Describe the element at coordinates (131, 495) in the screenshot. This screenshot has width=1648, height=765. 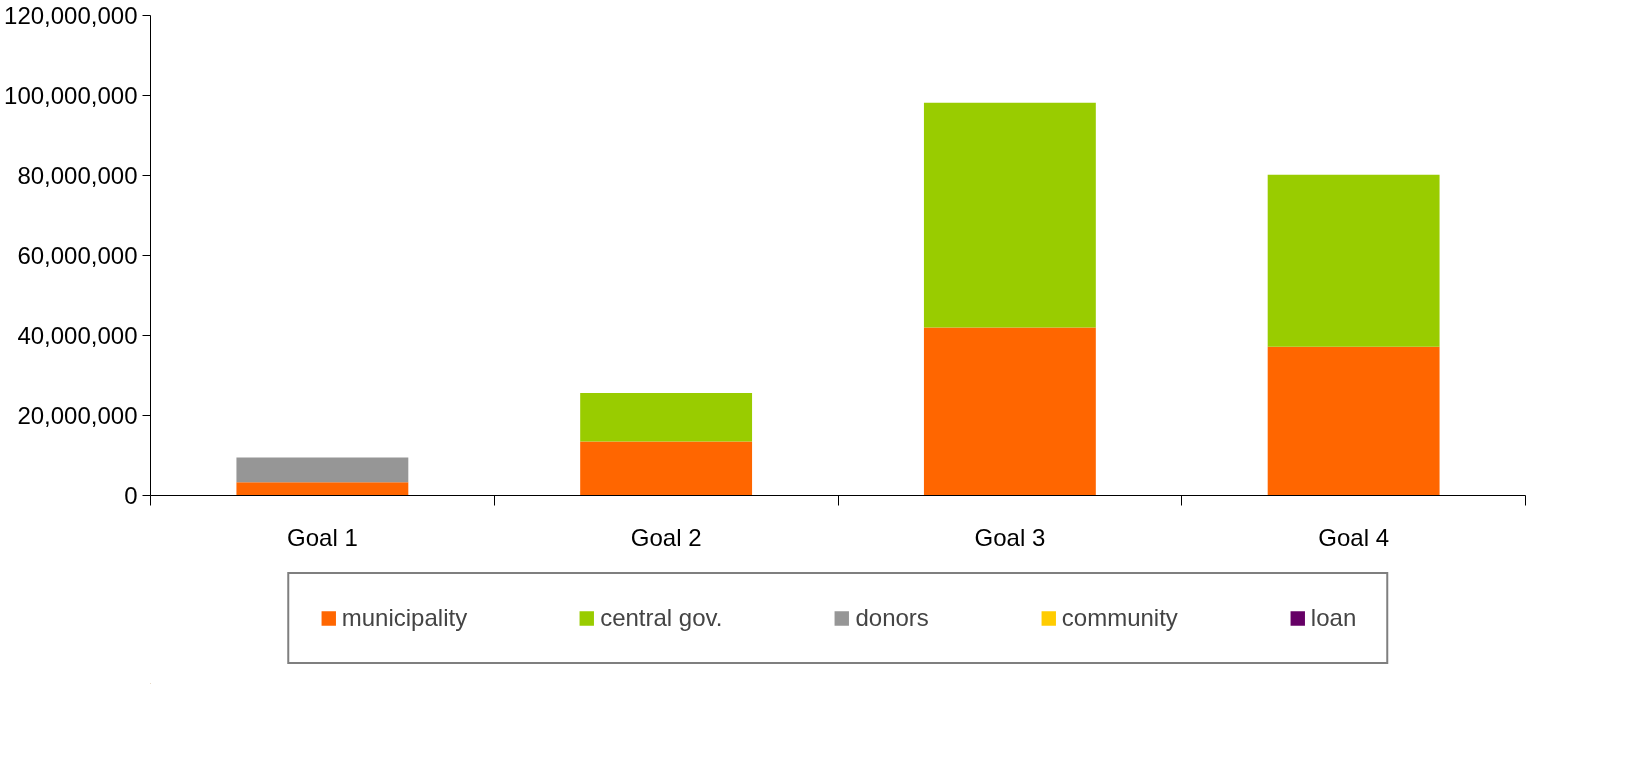
I see `y-tick-label: 0` at that location.